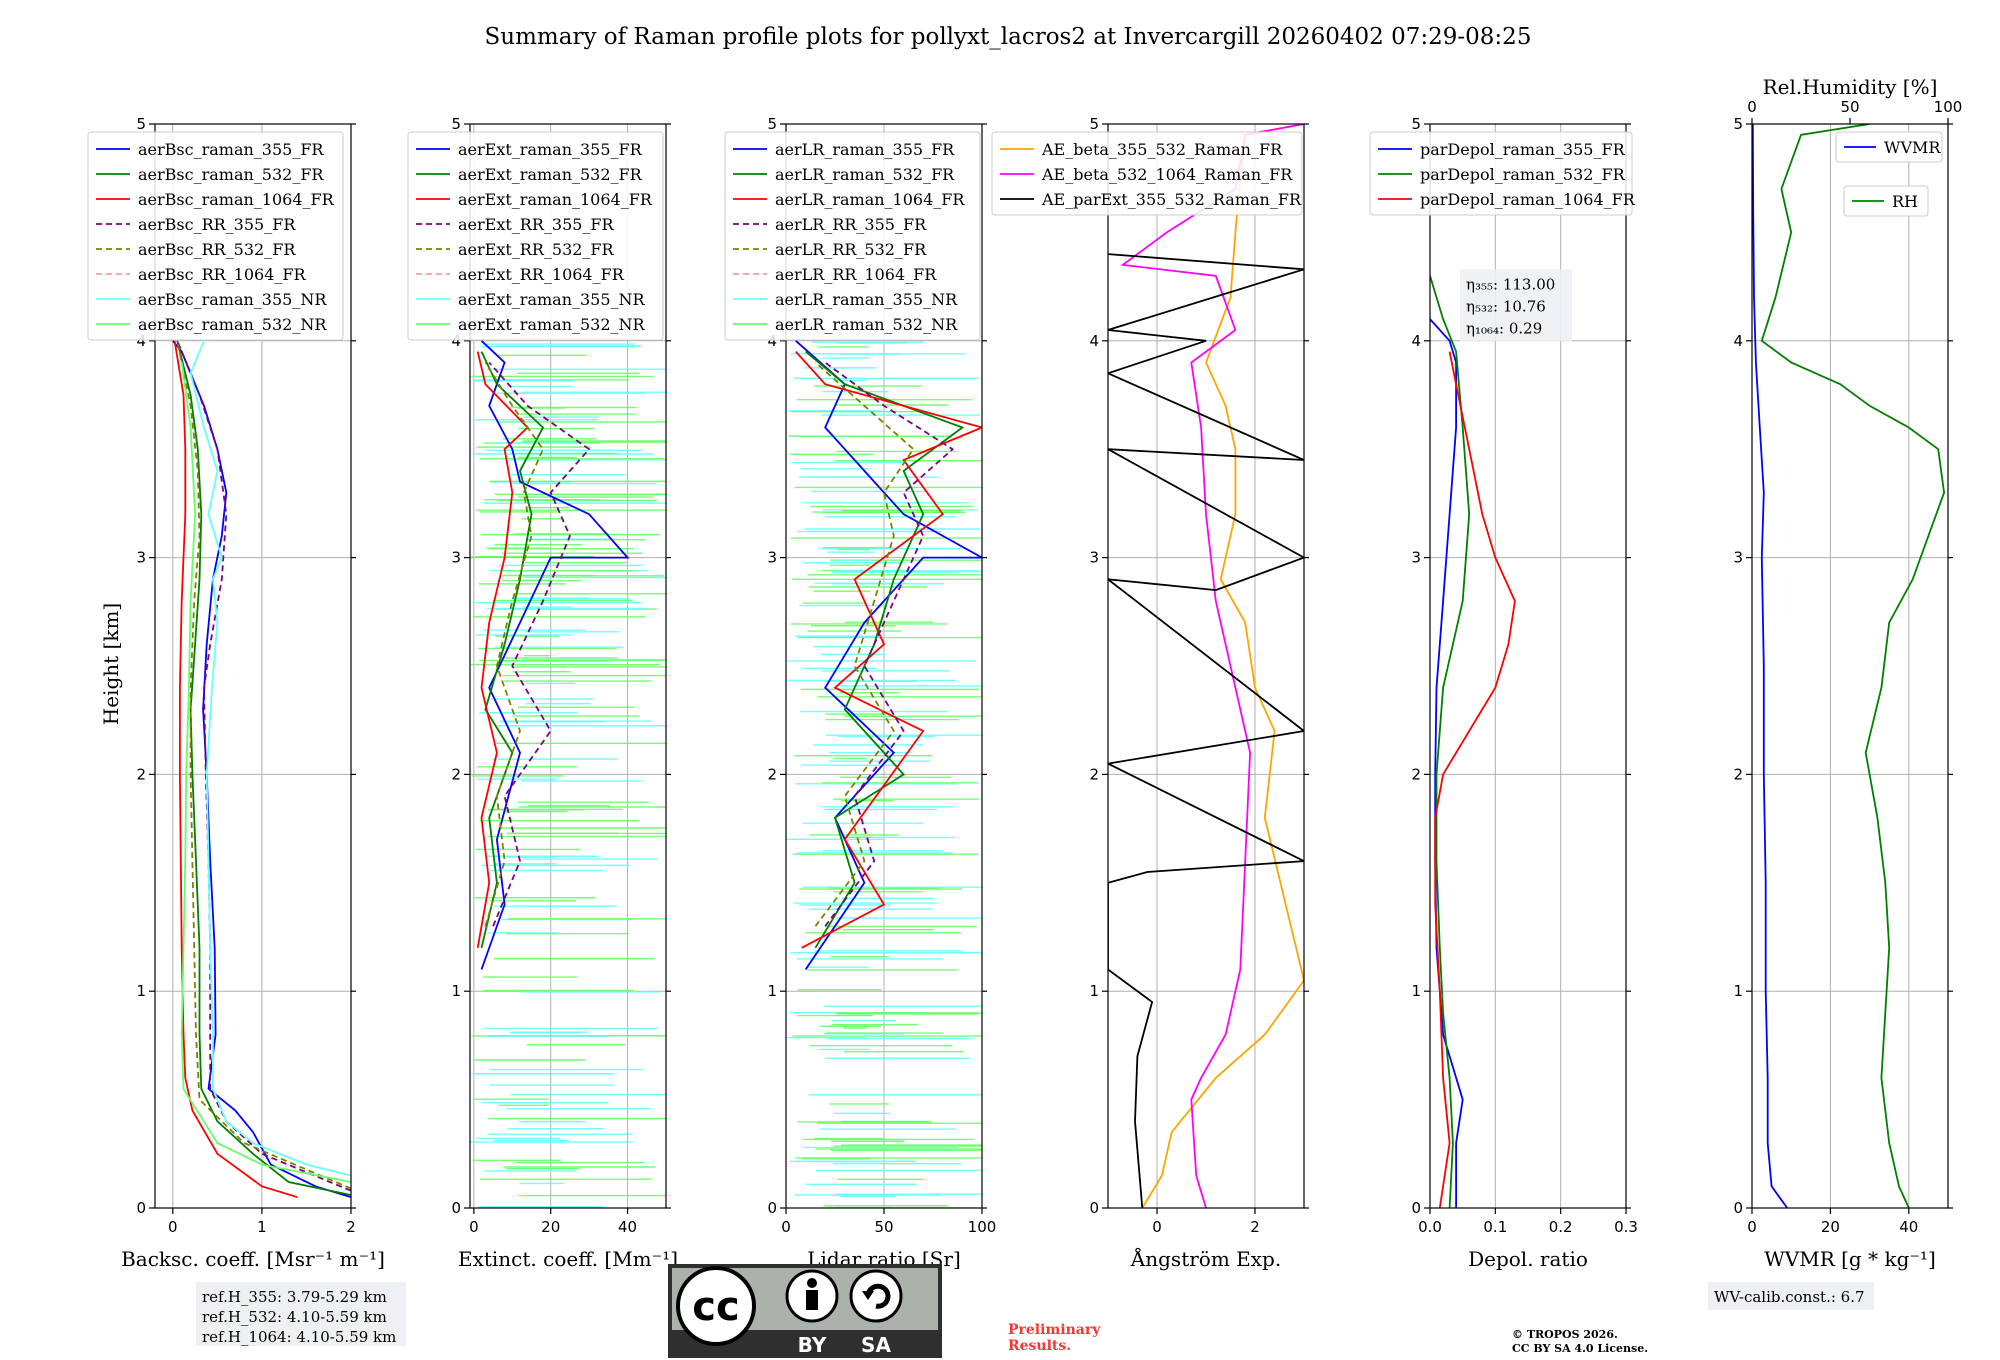 The image size is (2000, 1360). Describe the element at coordinates (1912, 147) in the screenshot. I see `legend-label: WVMR` at that location.